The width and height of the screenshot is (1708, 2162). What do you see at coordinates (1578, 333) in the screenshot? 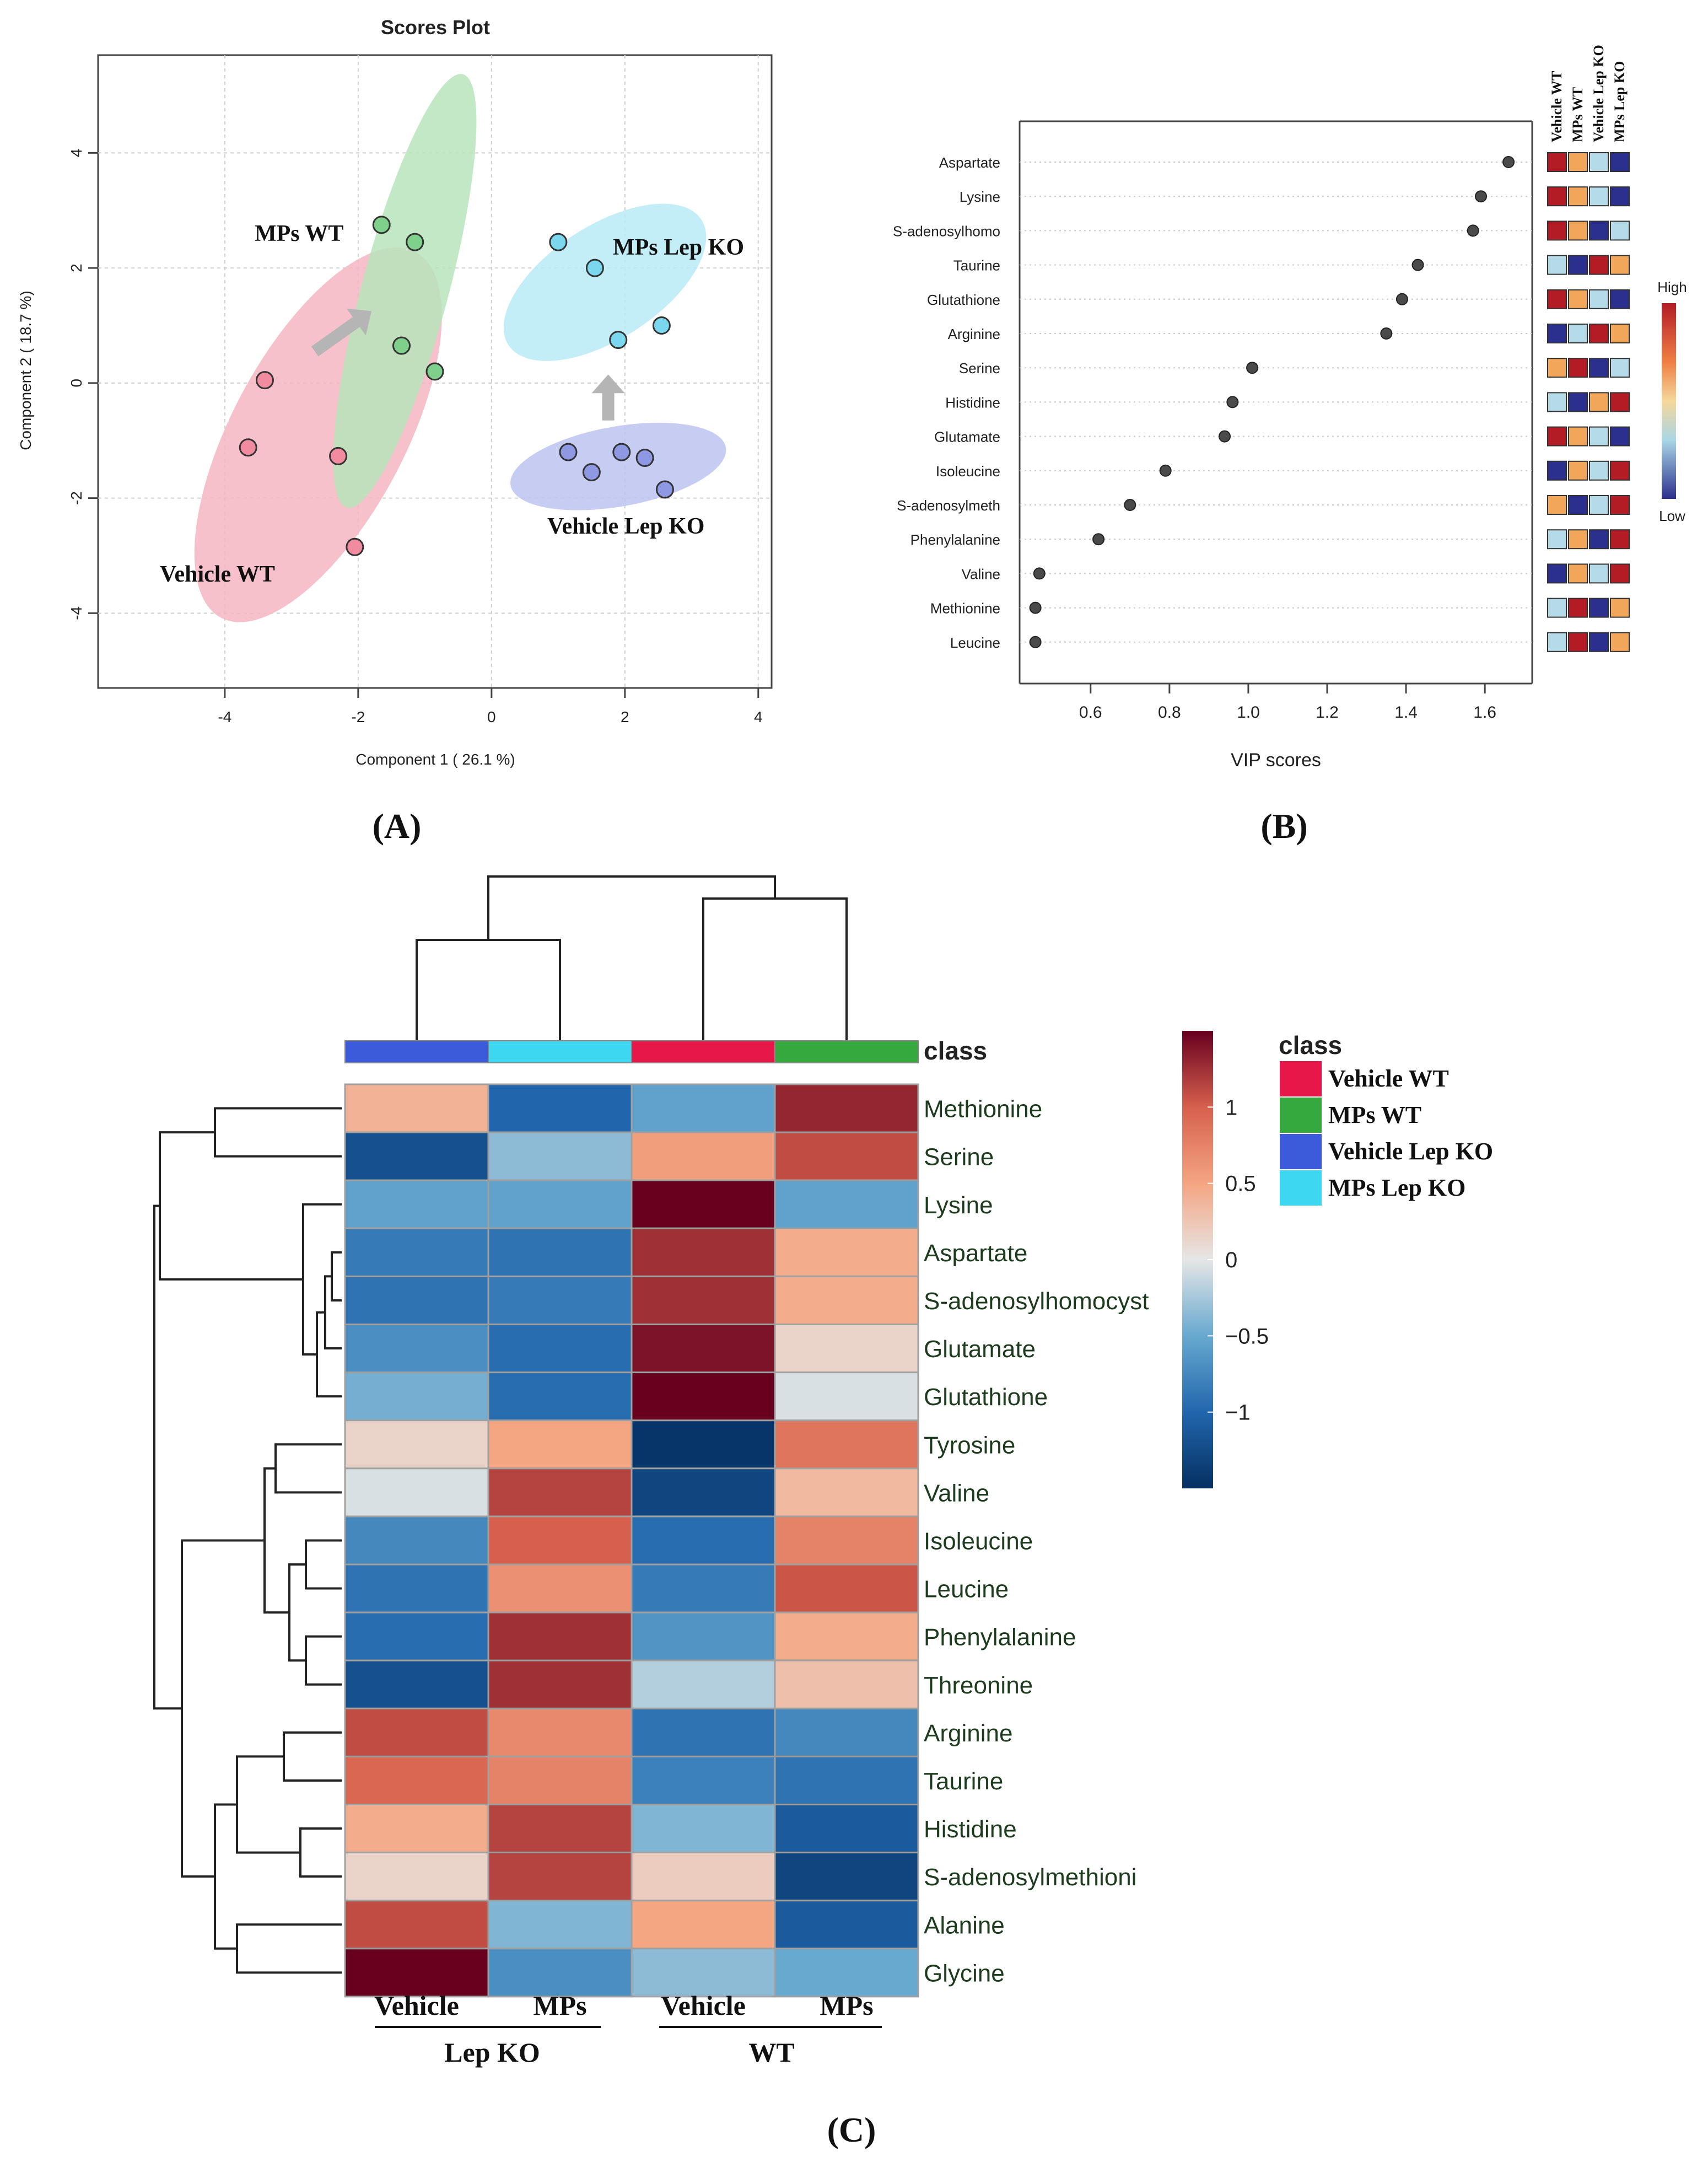
I see `side-cell-arginine-mps-wt` at bounding box center [1578, 333].